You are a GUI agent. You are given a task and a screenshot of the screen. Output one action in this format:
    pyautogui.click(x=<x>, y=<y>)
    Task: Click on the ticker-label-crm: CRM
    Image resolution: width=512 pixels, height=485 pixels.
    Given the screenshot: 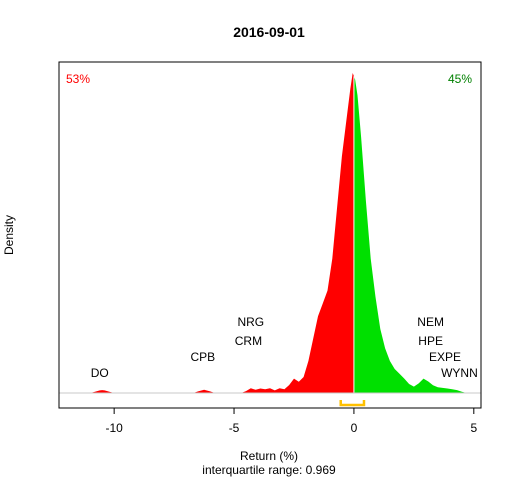 What is the action you would take?
    pyautogui.click(x=248, y=341)
    